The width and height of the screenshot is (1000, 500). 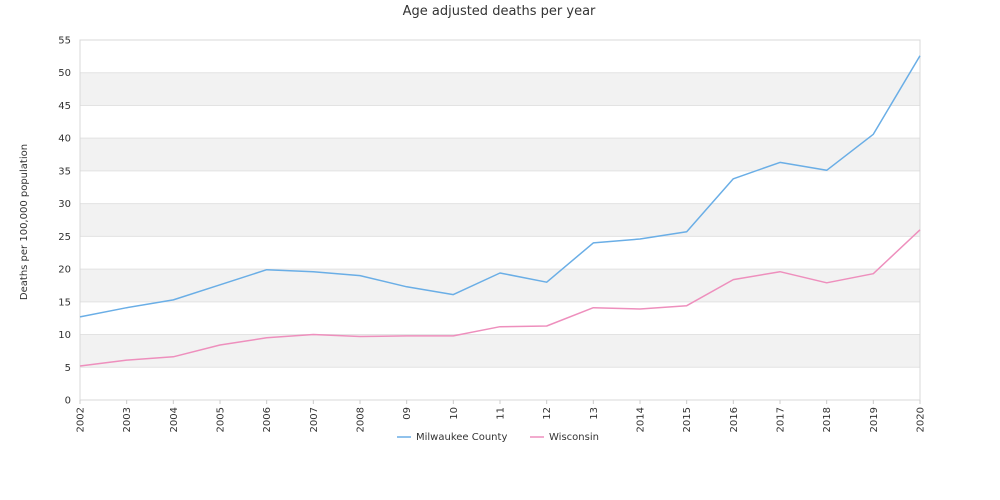 What do you see at coordinates (24, 222) in the screenshot?
I see `y-axis-label: Deaths per 100,000 population` at bounding box center [24, 222].